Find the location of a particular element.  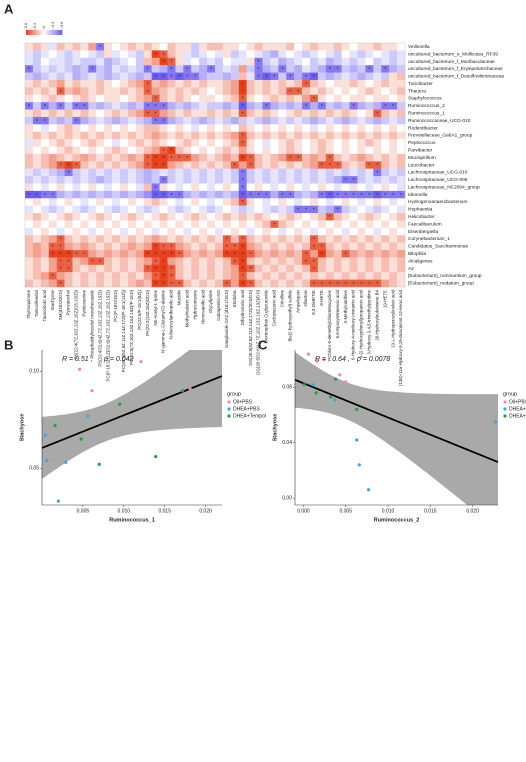

row-label: Mucispirillum is located at coordinates (422, 158).